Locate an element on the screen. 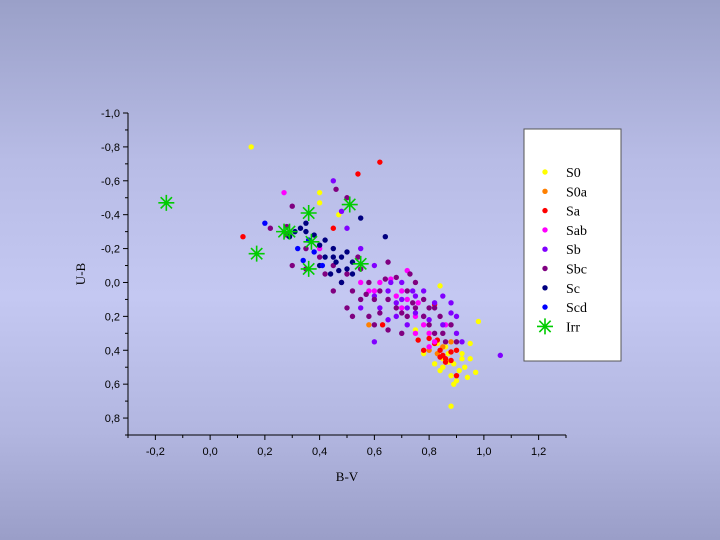 This screenshot has width=720, height=540. series-scd is located at coordinates (294, 244).